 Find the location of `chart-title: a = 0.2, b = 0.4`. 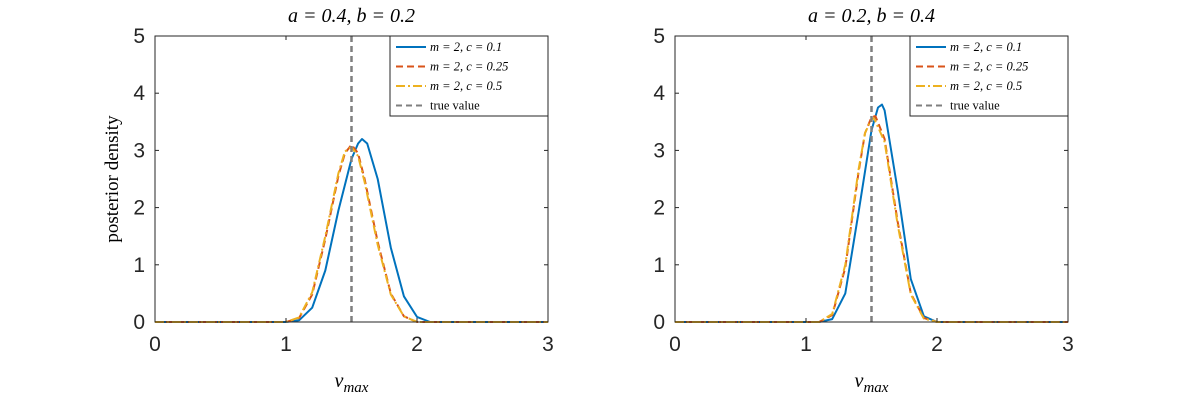

chart-title: a = 0.2, b = 0.4 is located at coordinates (871, 16).